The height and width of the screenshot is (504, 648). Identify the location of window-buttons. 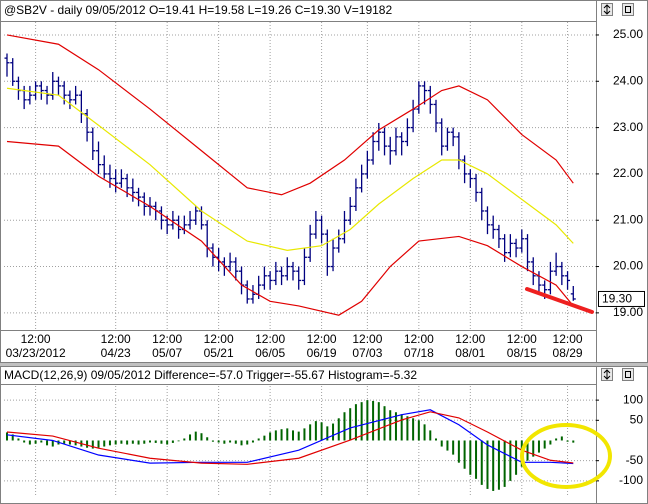
(617, 192).